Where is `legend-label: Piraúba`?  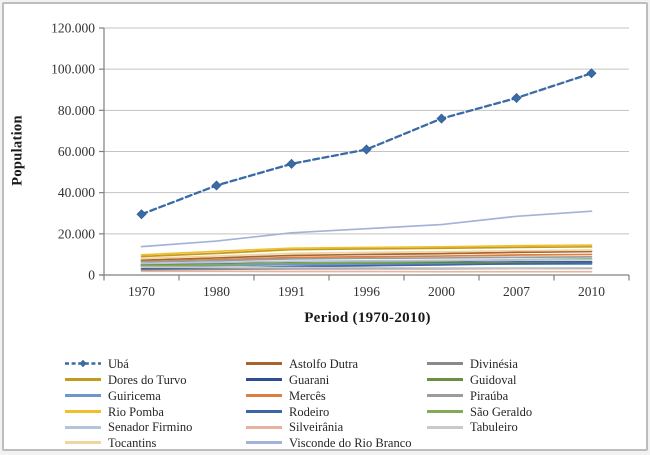 legend-label: Piraúba is located at coordinates (489, 395).